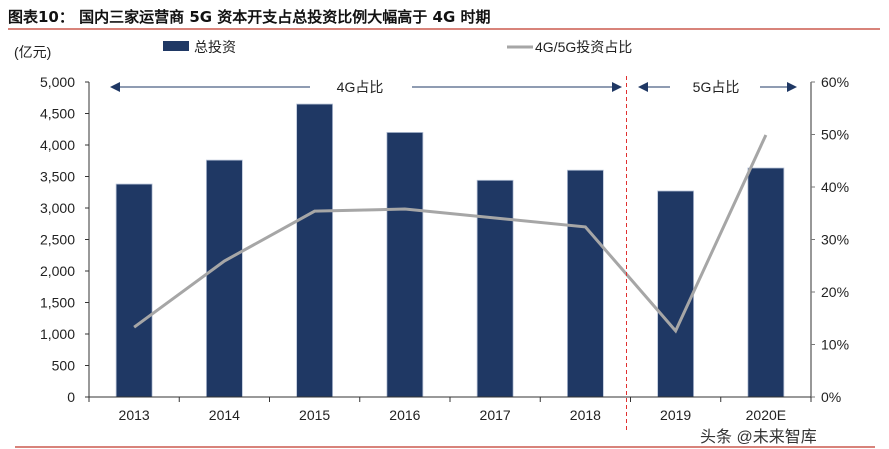  I want to click on y-axis-unit: (亿元), so click(32, 52).